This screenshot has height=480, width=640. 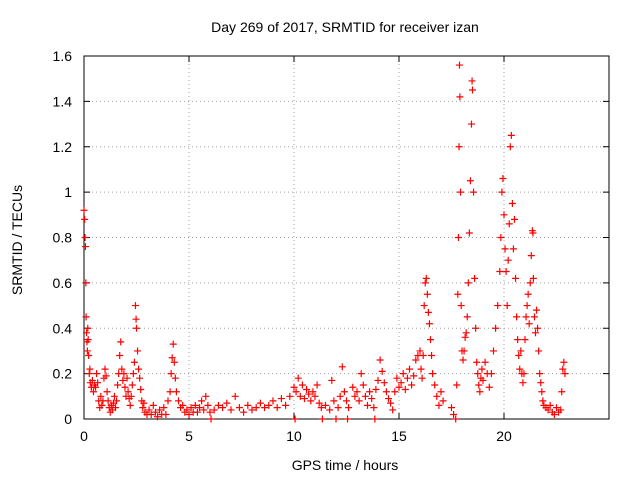 I want to click on x-axis-label: GPS time / hours, so click(x=345, y=465).